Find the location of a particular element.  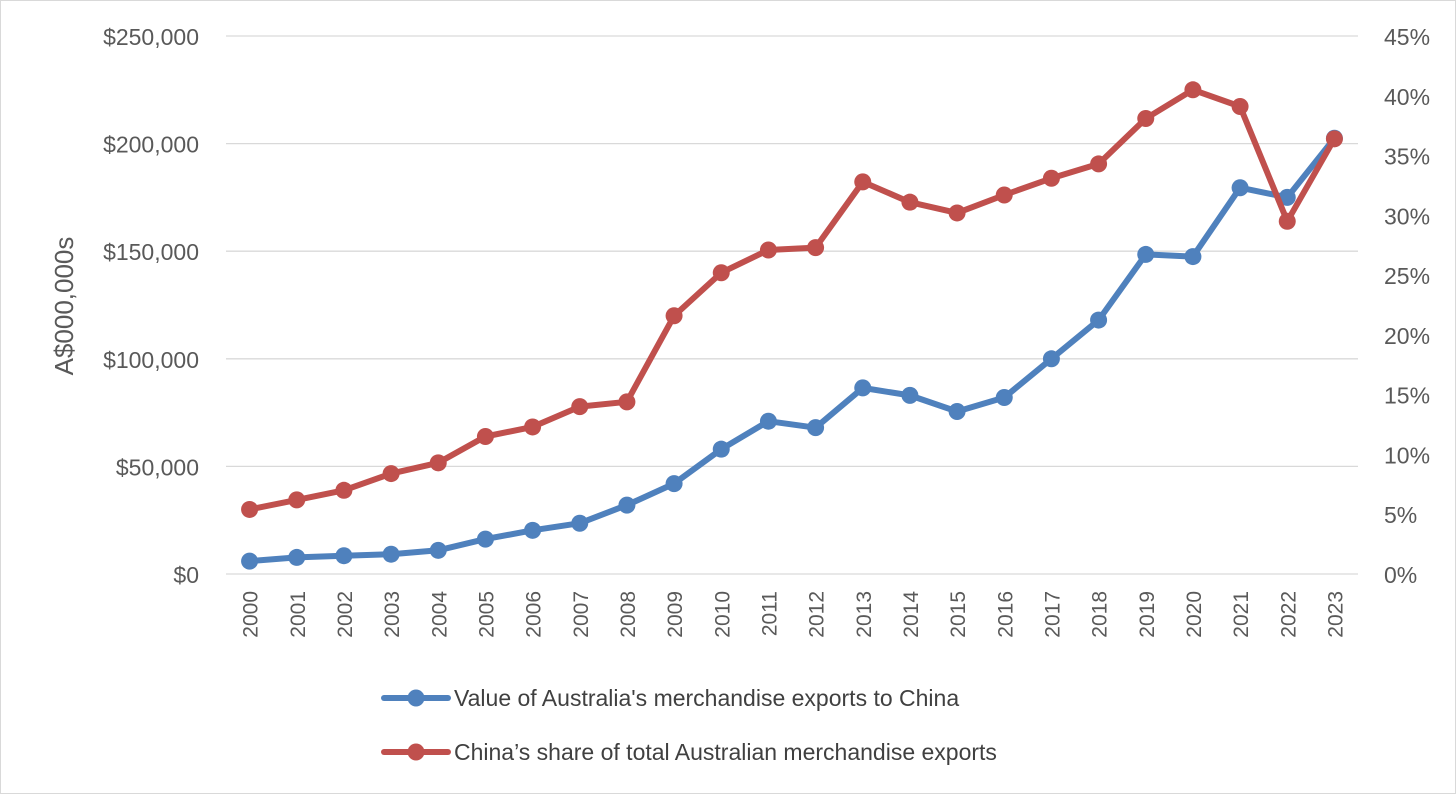

x-tick-label: 2022 is located at coordinates (1288, 614).